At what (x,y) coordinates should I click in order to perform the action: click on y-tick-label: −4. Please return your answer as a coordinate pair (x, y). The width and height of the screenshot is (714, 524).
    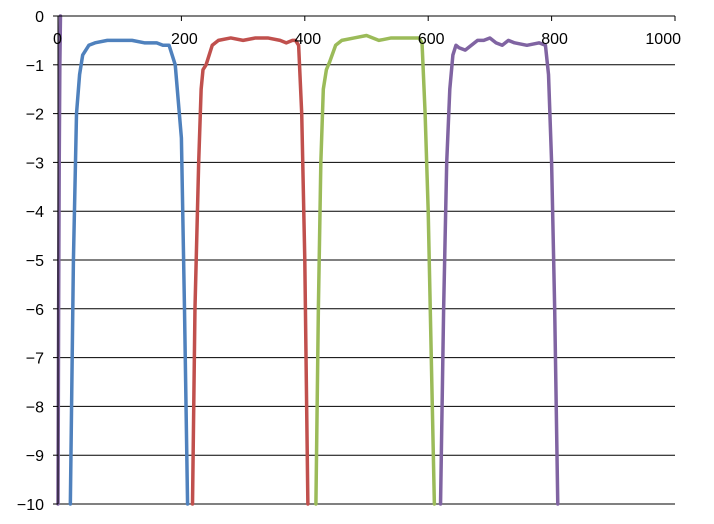
    Looking at the image, I should click on (35, 212).